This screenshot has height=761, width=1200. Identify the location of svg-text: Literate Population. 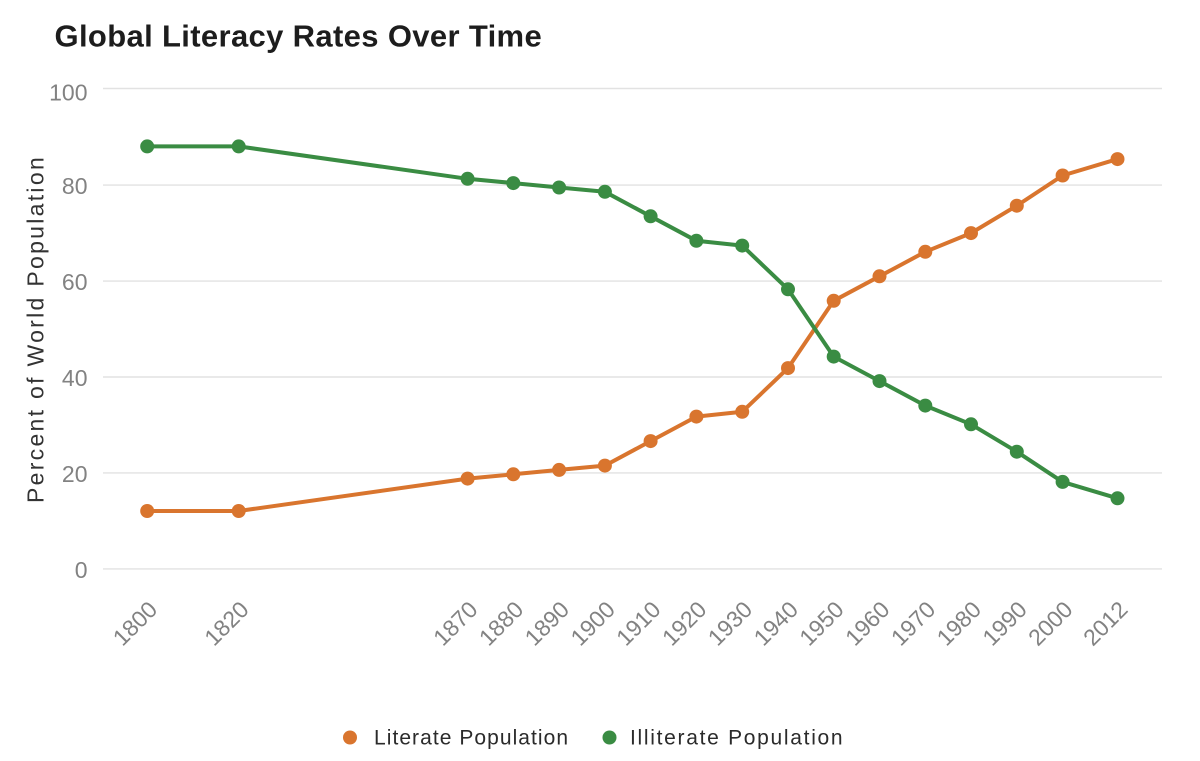
(471, 738).